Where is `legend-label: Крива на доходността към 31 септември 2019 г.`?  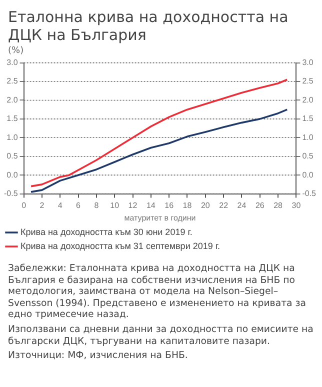
legend-label: Крива на доходността към 31 септември 2019 г. is located at coordinates (120, 245).